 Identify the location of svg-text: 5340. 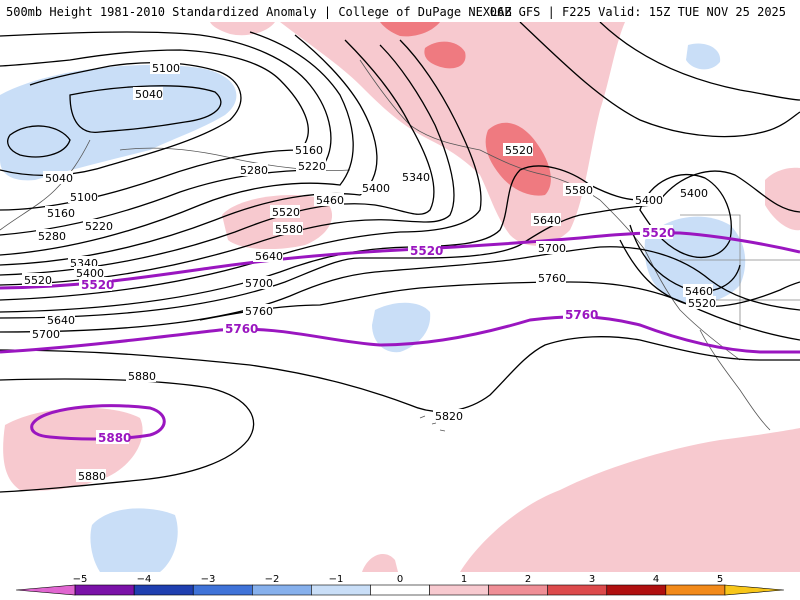
(416, 177).